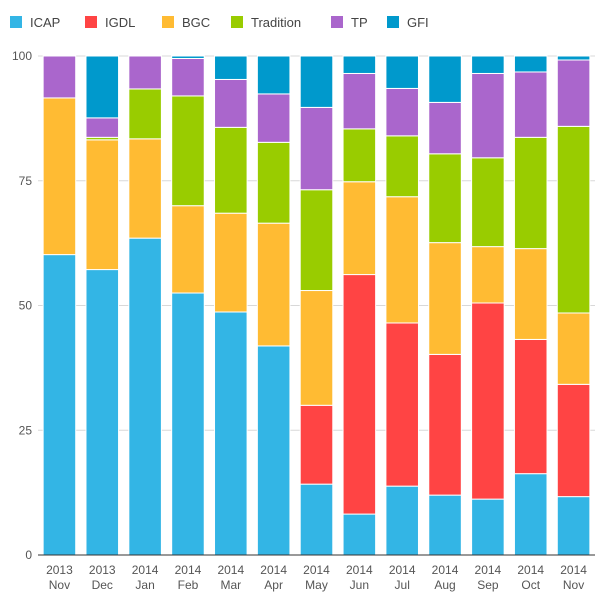 The height and width of the screenshot is (599, 602). Describe the element at coordinates (359, 22) in the screenshot. I see `legend-label-tp: TP` at that location.